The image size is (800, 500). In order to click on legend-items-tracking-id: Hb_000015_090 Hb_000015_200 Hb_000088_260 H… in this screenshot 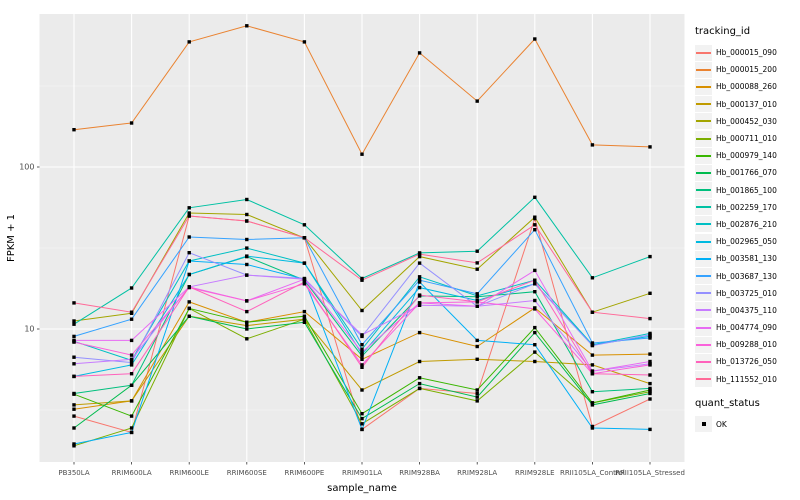, I will do `click(747, 216)`.